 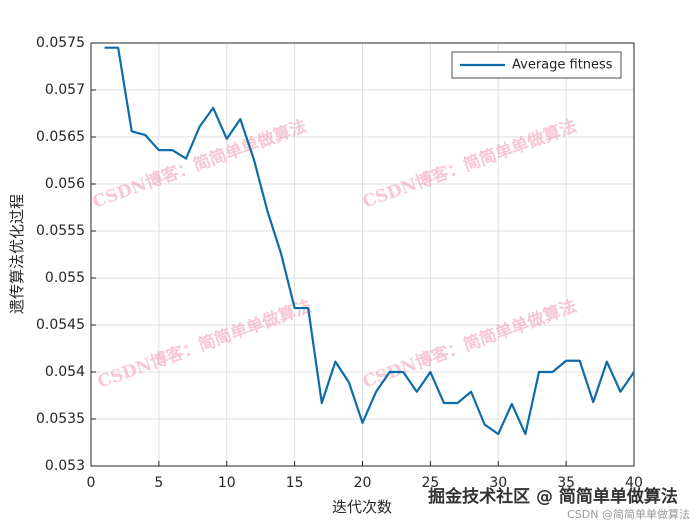 What do you see at coordinates (634, 483) in the screenshot?
I see `x-tick-label: 40` at bounding box center [634, 483].